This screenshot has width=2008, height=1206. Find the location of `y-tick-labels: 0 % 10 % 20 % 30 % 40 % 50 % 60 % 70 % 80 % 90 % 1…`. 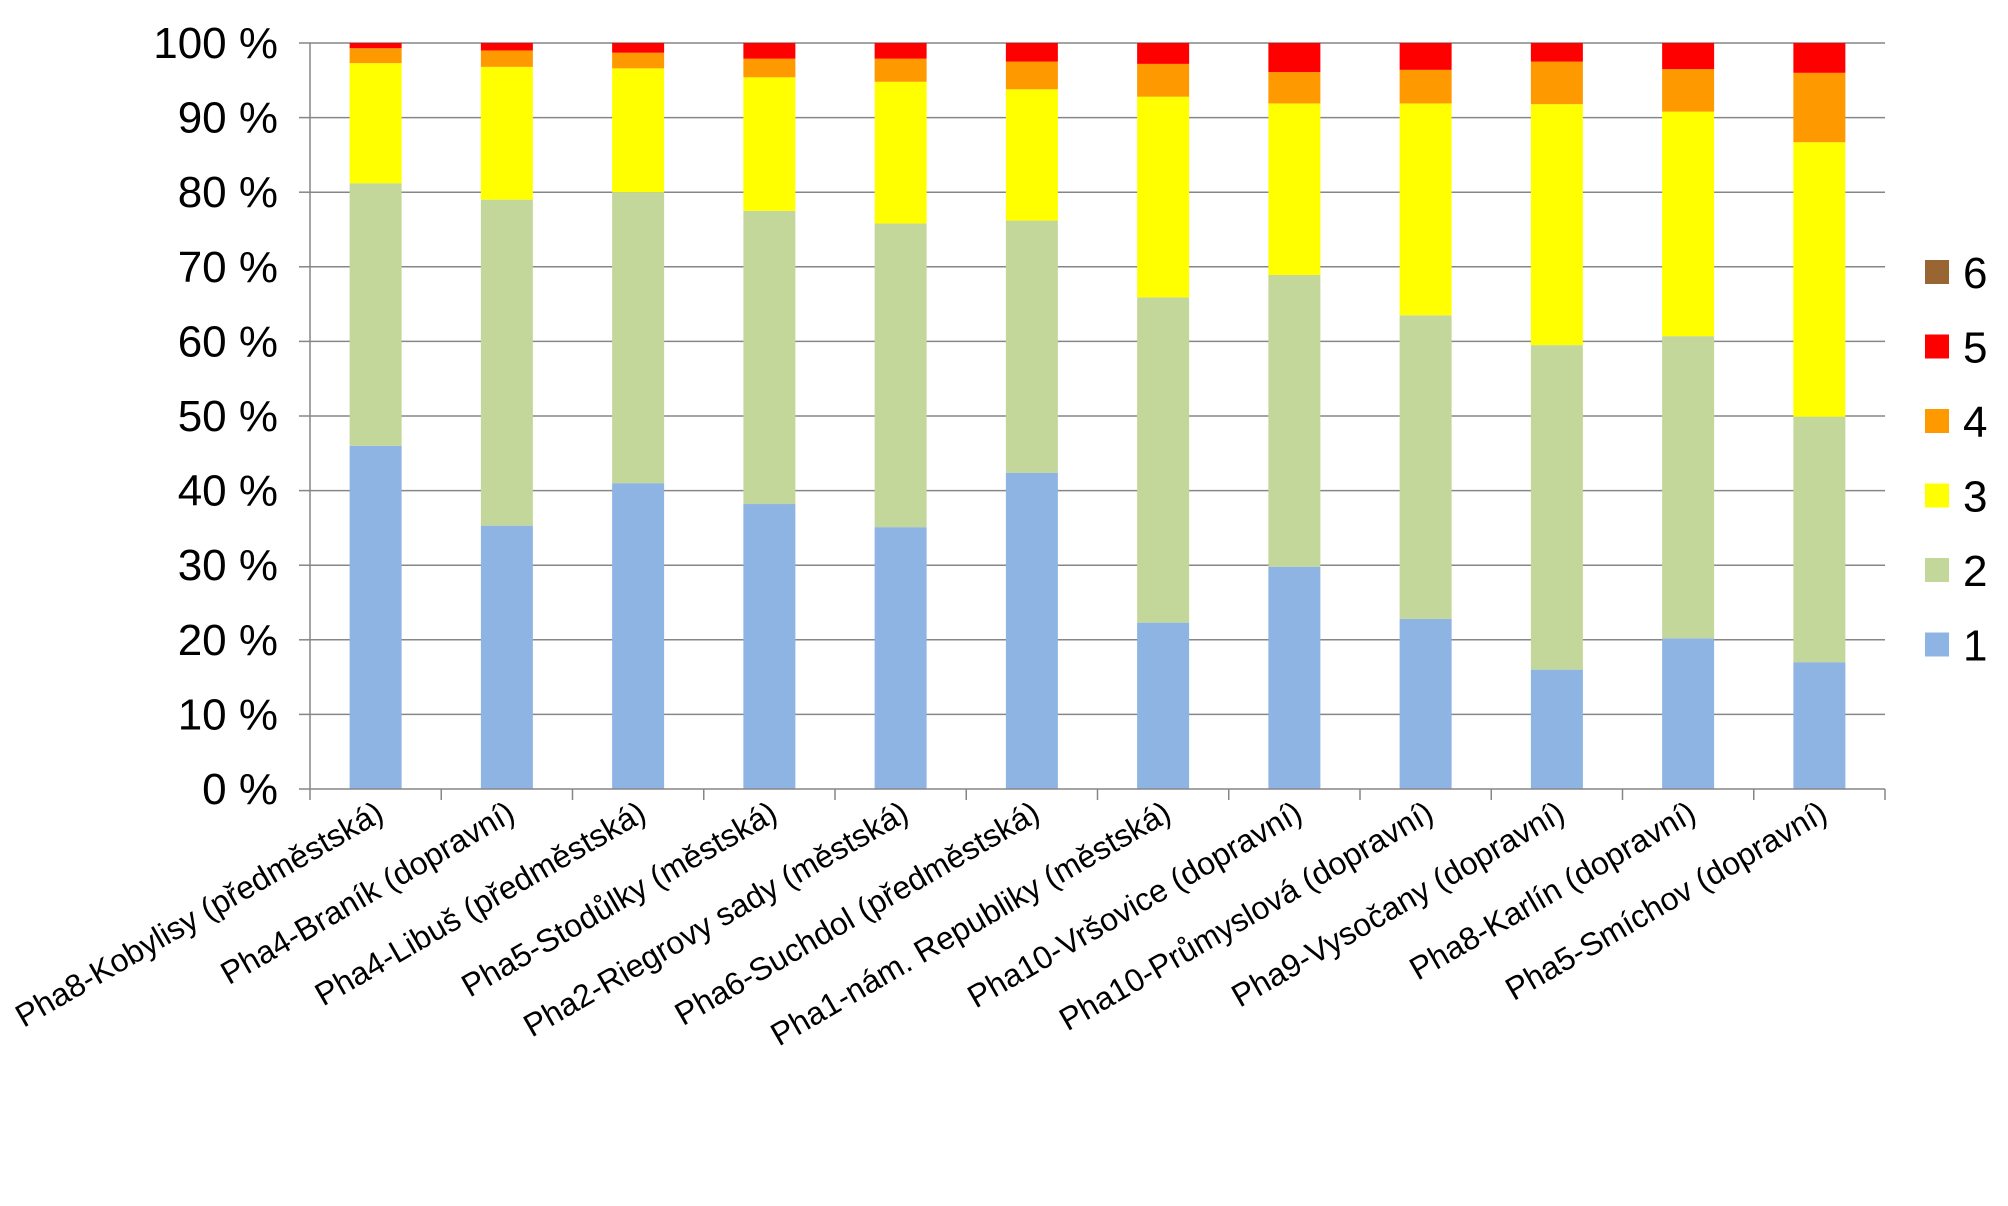

y-tick-labels: 0 % 10 % 20 % 30 % 40 % 50 % 60 % 70 % 80 % 90 % 1… is located at coordinates (215, 416).